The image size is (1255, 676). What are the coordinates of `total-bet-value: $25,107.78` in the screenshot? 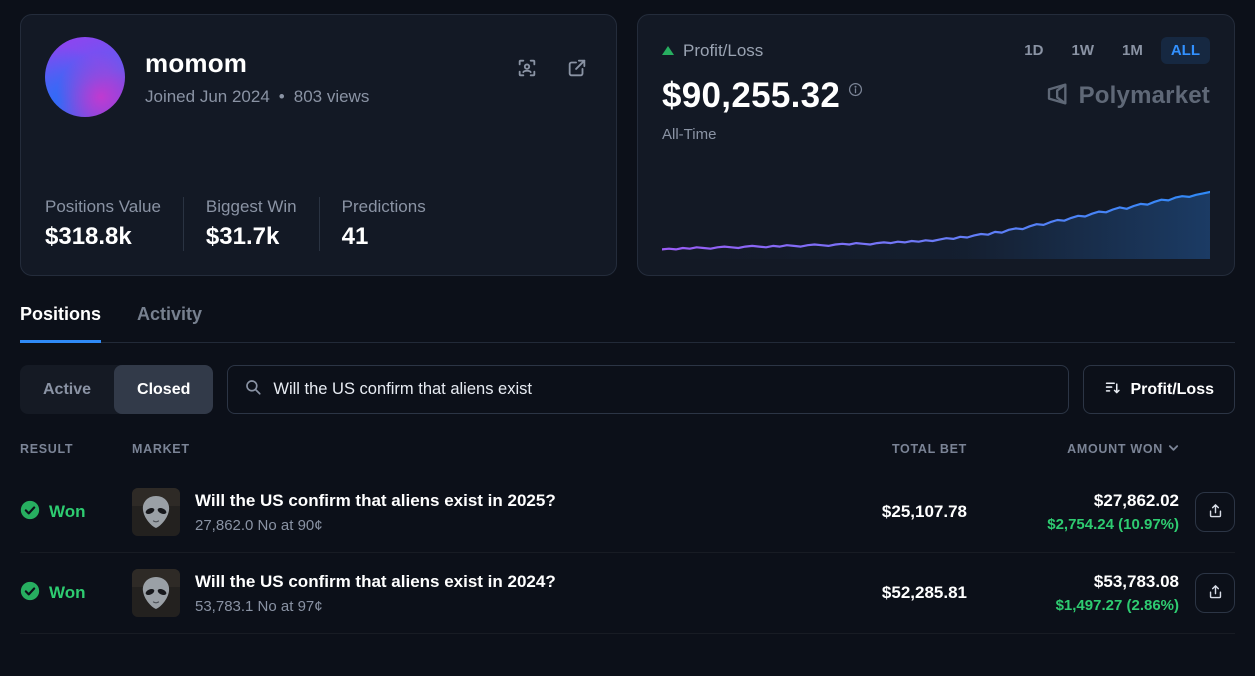 It's located at (924, 511).